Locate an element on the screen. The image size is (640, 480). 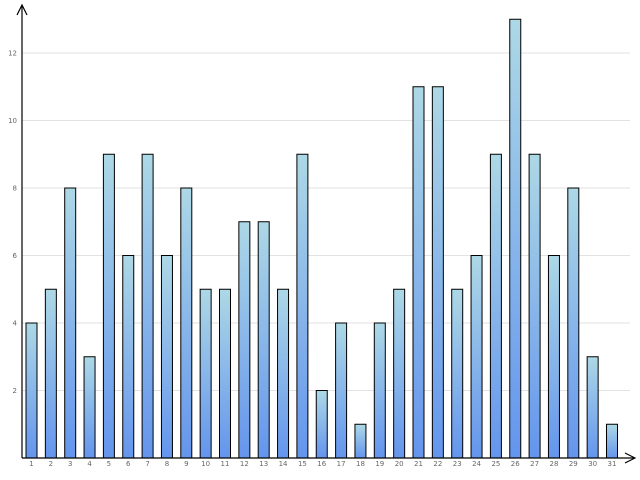
x-tick-label: 16 is located at coordinates (321, 464).